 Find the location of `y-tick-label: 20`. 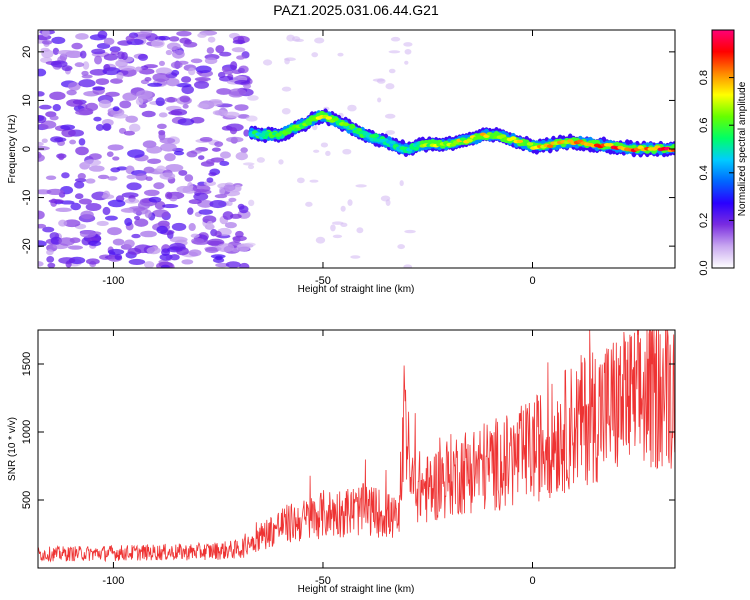

y-tick-label: 20 is located at coordinates (27, 52).